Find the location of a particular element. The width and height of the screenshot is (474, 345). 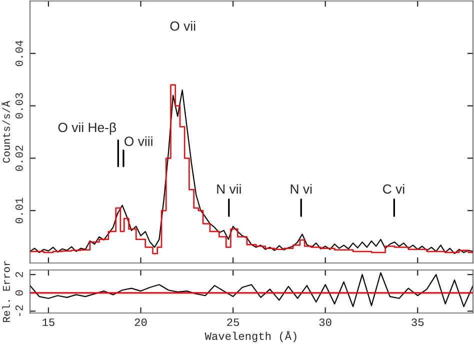

annotation: N vii is located at coordinates (229, 189).